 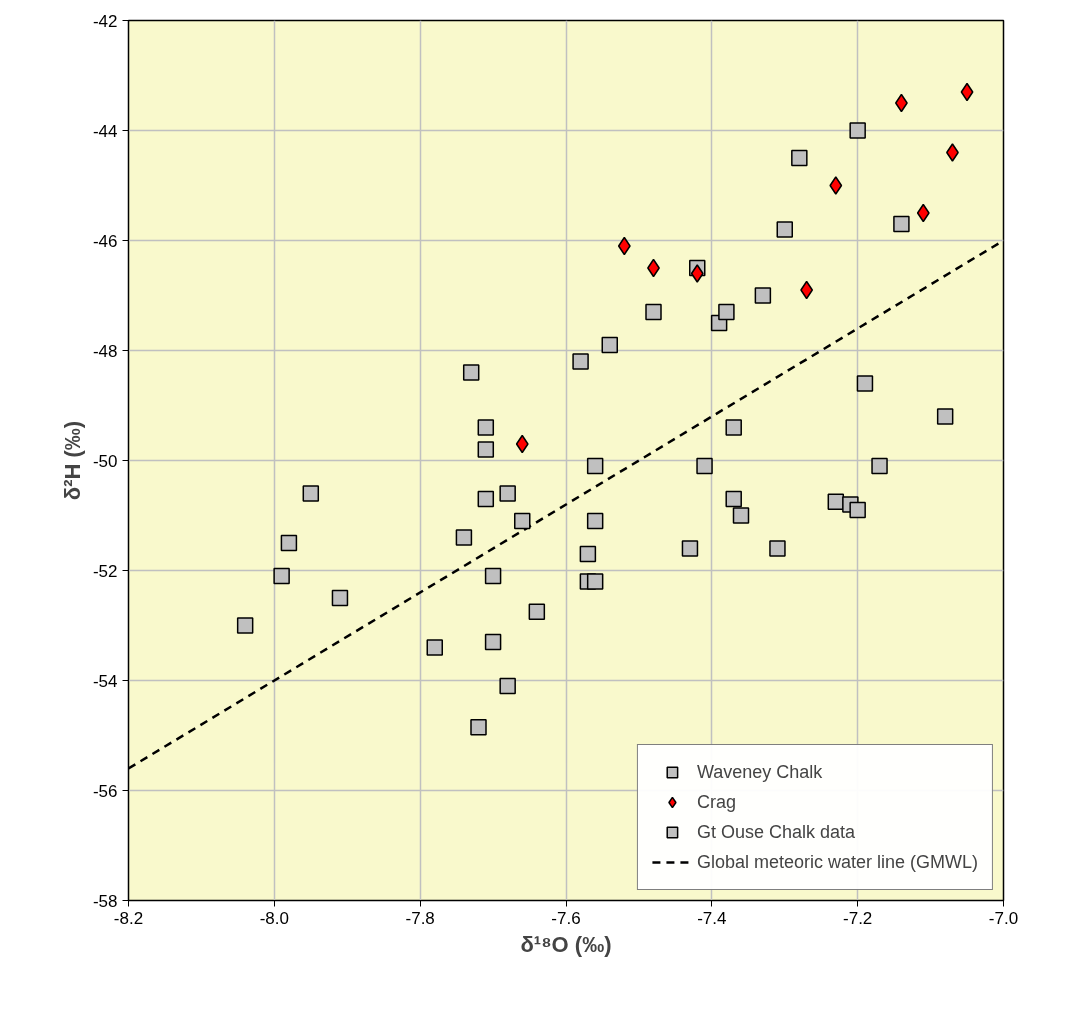 I want to click on x-axis-title: δ¹⁸O (‰), so click(x=566, y=944).